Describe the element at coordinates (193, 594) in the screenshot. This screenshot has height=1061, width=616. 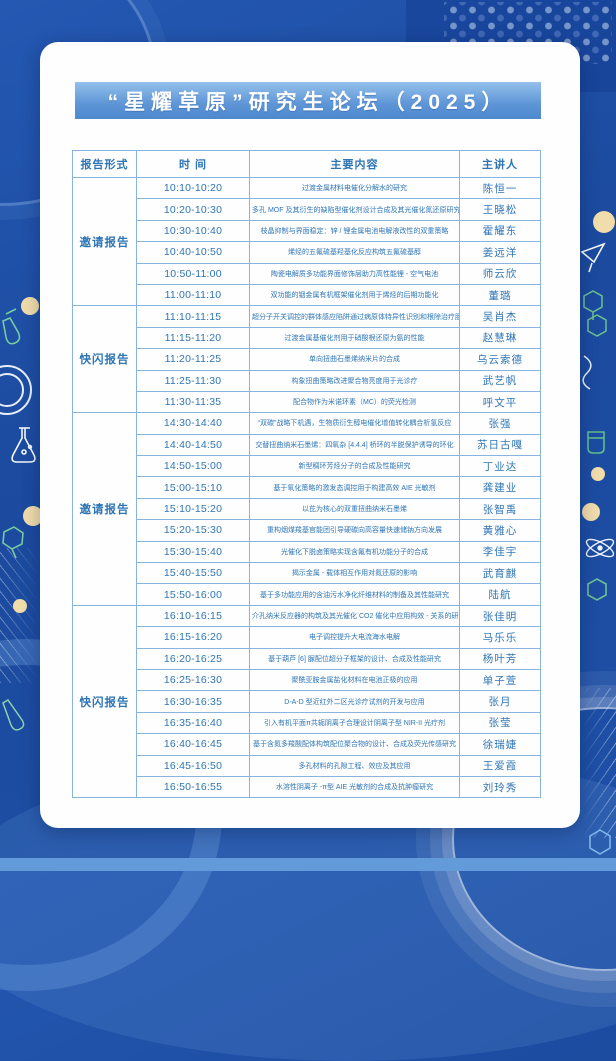
I see `time-cell: 15:50-16:00` at that location.